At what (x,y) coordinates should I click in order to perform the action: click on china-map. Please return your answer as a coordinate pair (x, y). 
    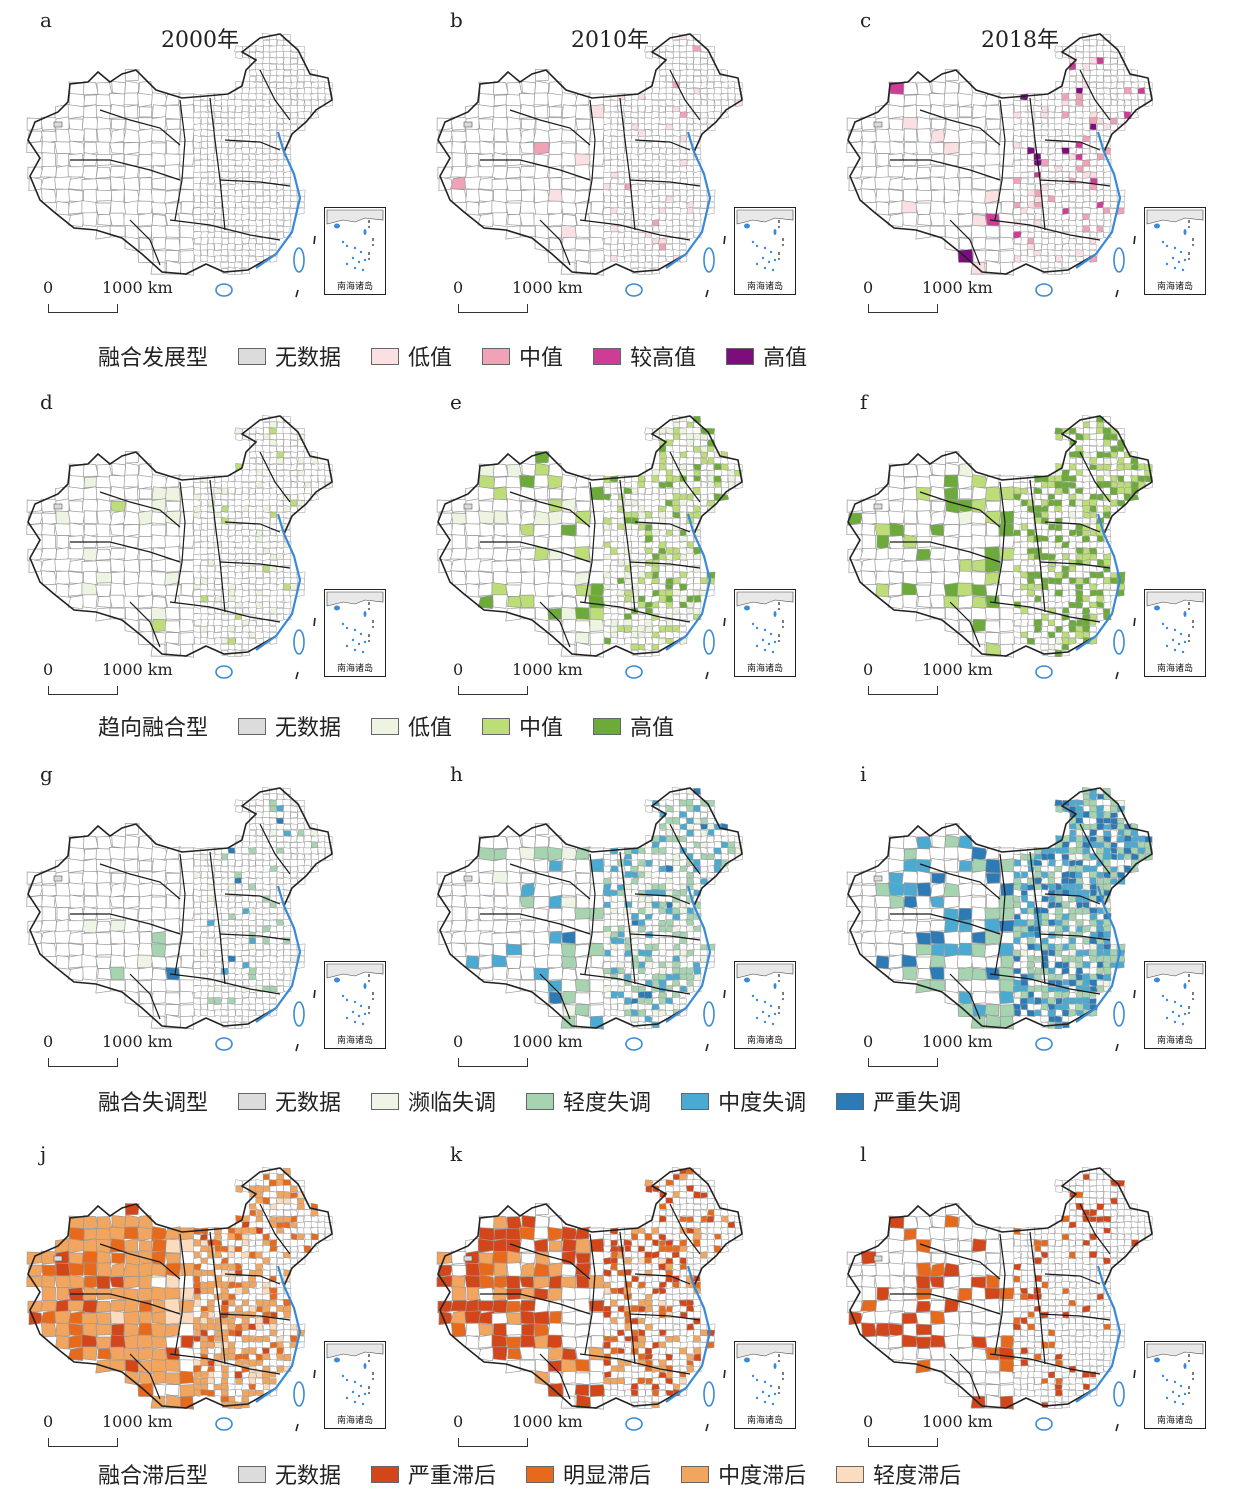
    Looking at the image, I should click on (589, 165).